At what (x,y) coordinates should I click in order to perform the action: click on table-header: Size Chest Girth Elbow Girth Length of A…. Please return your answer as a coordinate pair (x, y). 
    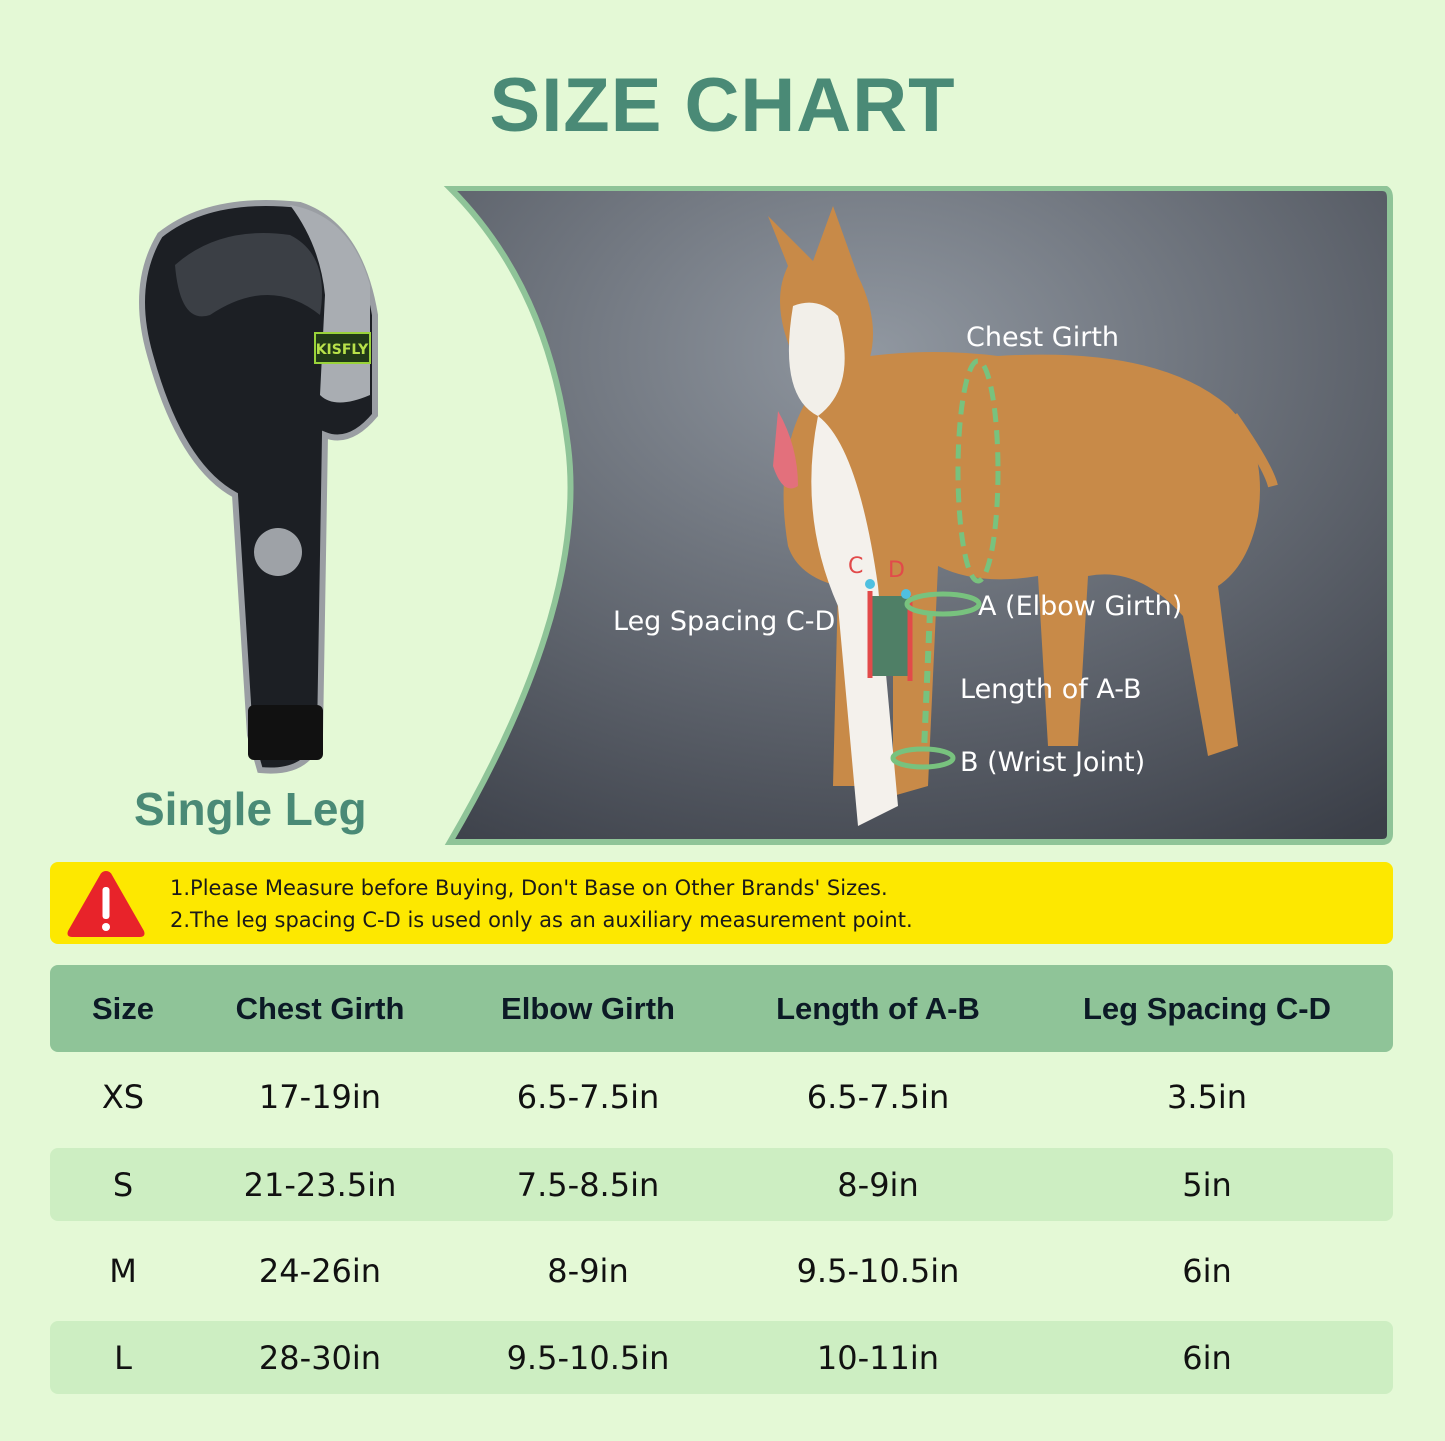
    Looking at the image, I should click on (721, 1008).